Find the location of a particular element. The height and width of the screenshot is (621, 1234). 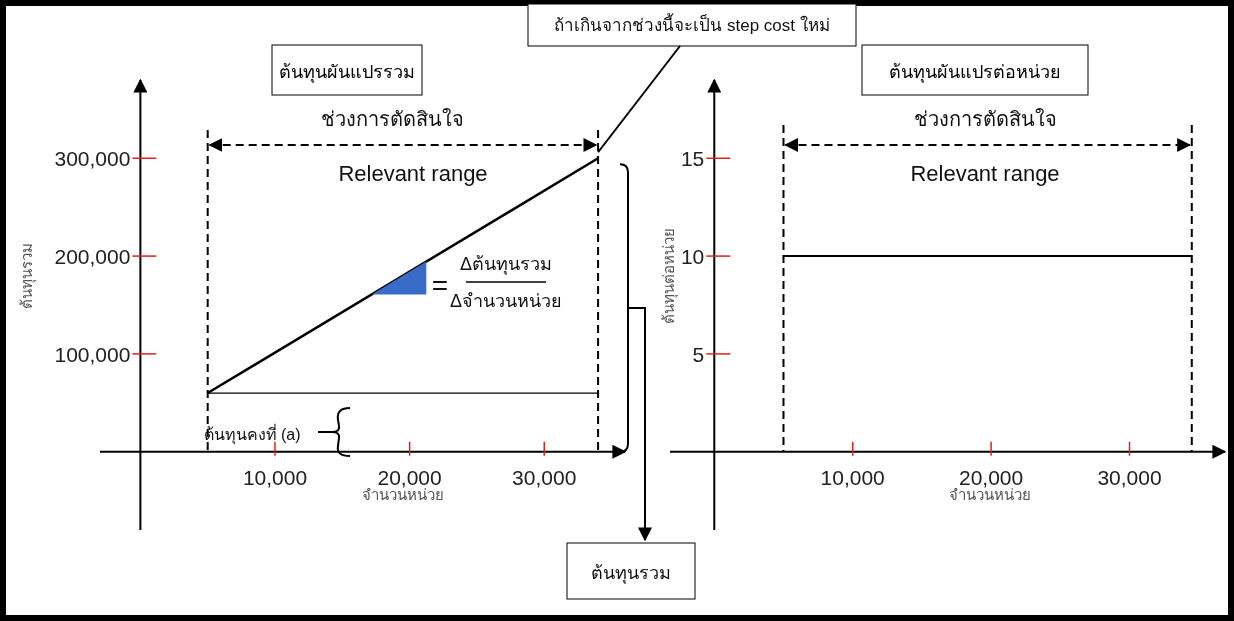

annotation: = is located at coordinates (440, 285).